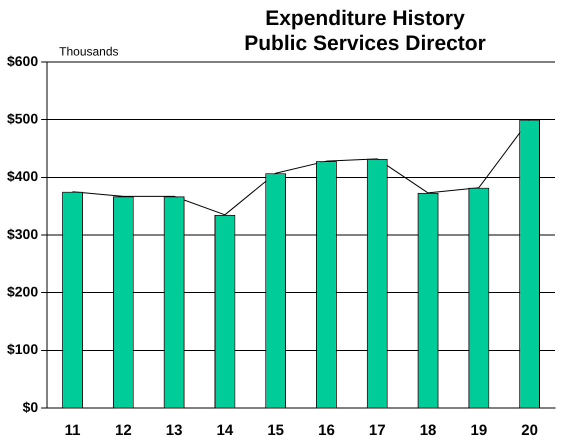  I want to click on y-tick-label: $200, so click(22, 292).